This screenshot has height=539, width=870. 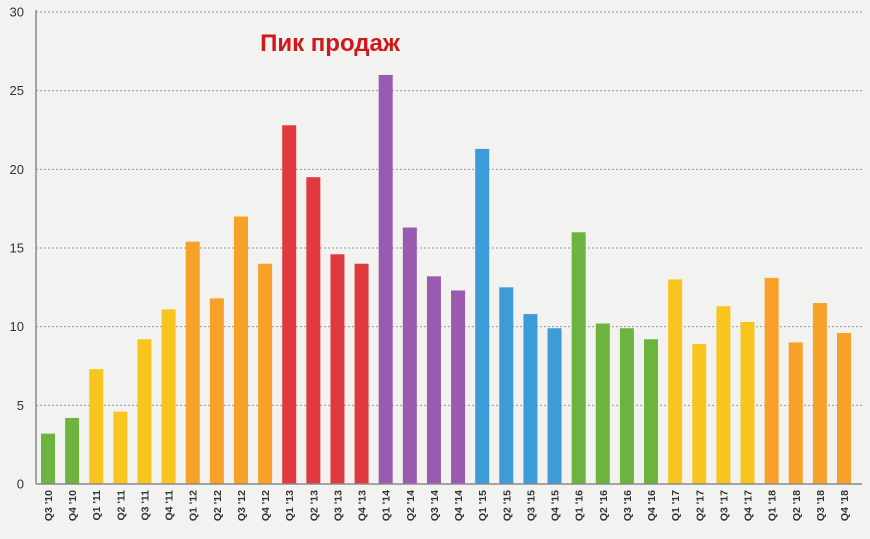 What do you see at coordinates (17, 90) in the screenshot?
I see `y-tick-label: 25` at bounding box center [17, 90].